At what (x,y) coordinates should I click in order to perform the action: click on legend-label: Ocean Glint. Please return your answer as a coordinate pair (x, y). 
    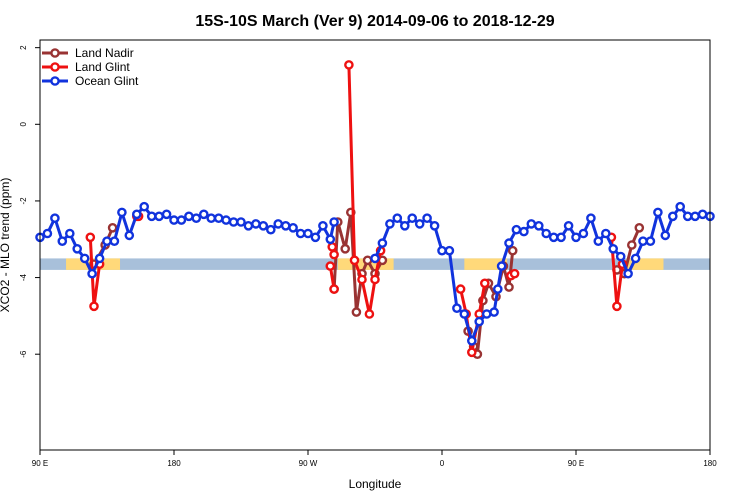
    Looking at the image, I should click on (107, 81).